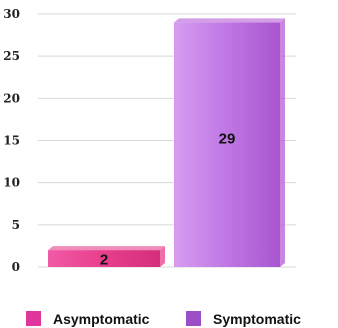  I want to click on legend-item-asymptomatic: Asymptomatic, so click(88, 319).